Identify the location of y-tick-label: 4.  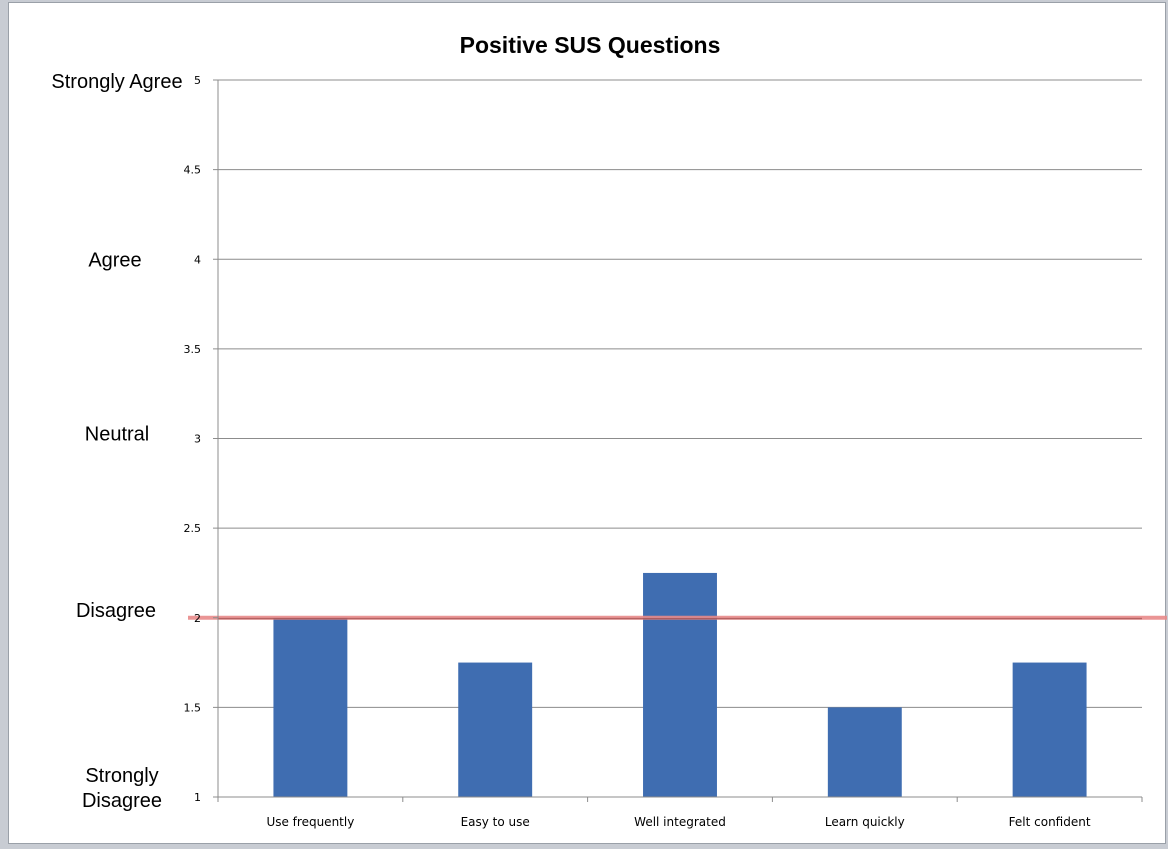
(197, 259).